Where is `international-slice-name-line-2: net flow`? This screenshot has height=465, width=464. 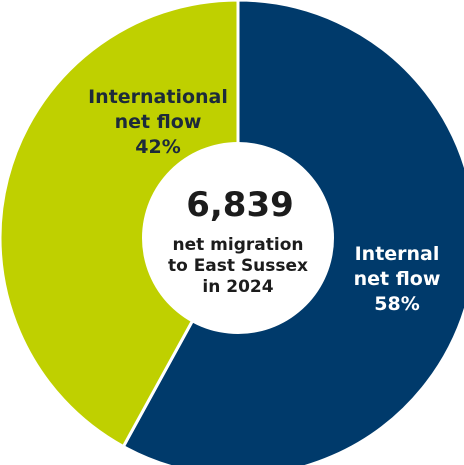
international-slice-name-line-2: net flow is located at coordinates (158, 122).